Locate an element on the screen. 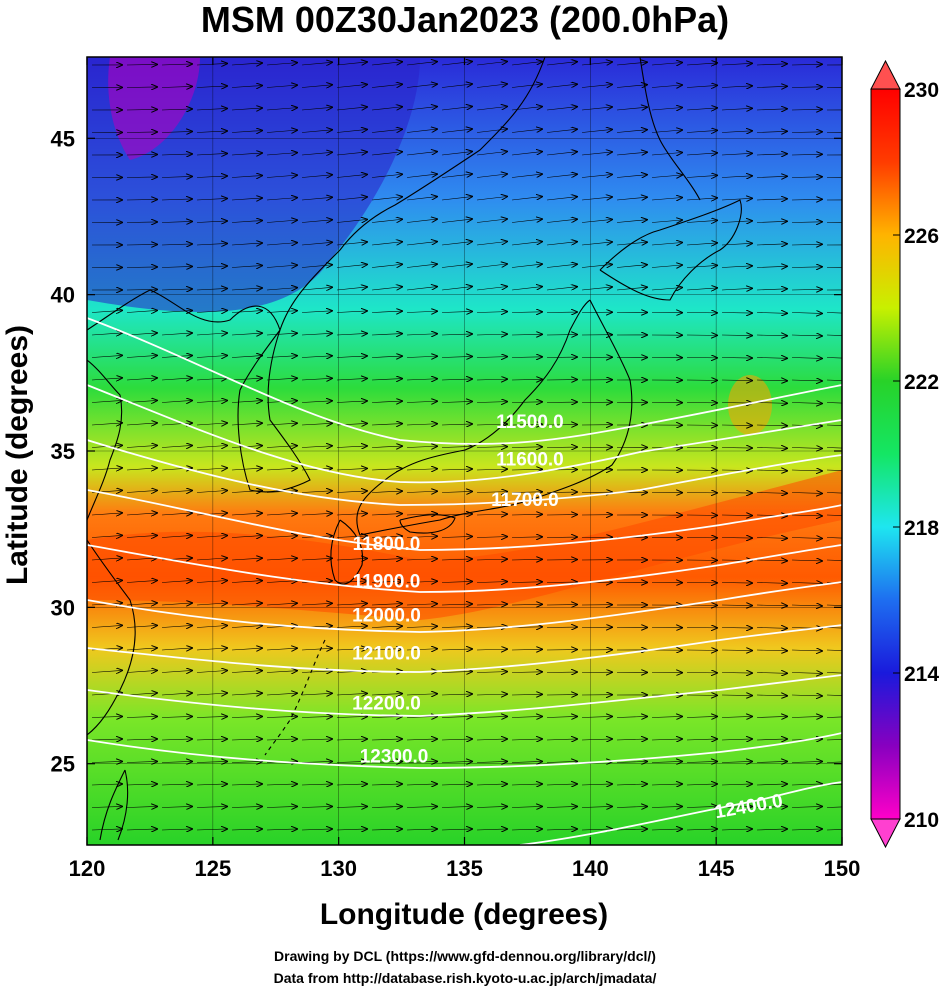 Image resolution: width=950 pixels, height=993 pixels. x-tick-label: 125 is located at coordinates (212, 868).